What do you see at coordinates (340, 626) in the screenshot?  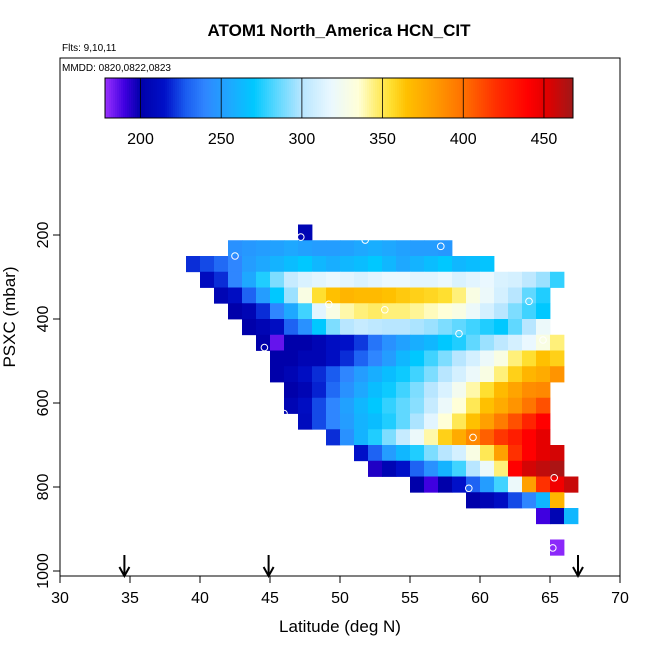 I see `x-axis-label: Latitude (deg N)` at bounding box center [340, 626].